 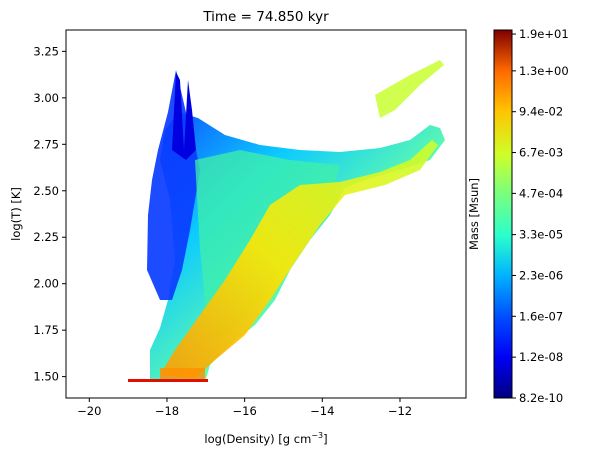 What do you see at coordinates (46, 98) in the screenshot?
I see `y-tick-label: 3.00` at bounding box center [46, 98].